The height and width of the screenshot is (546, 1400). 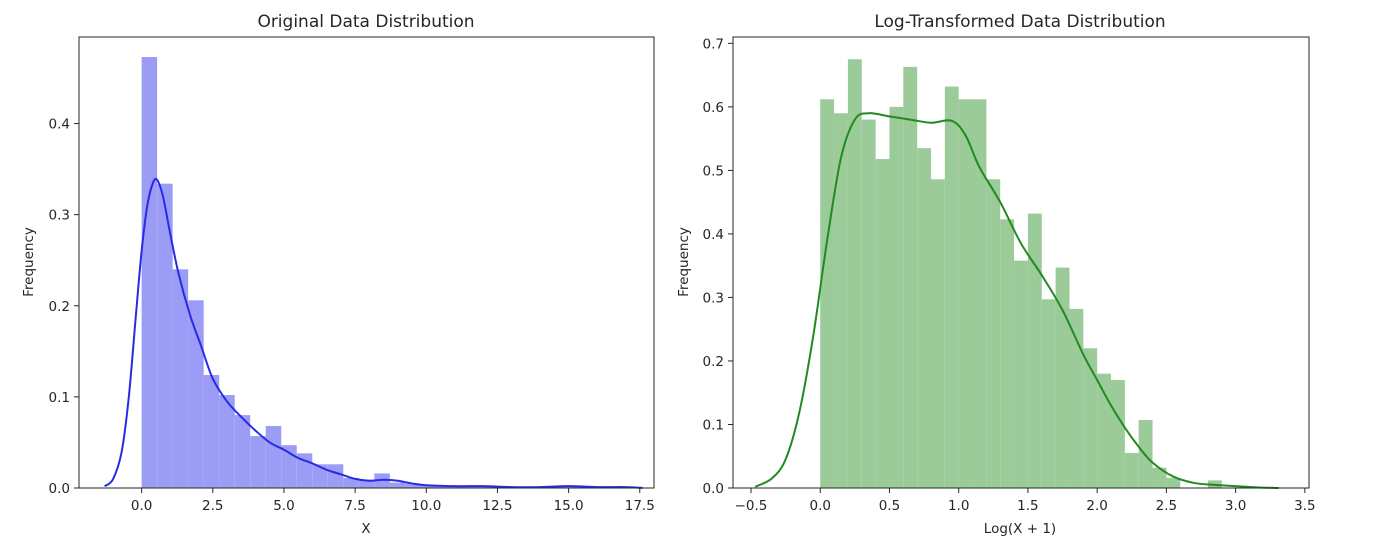 I want to click on x-tick-label: 3.5, so click(x=1304, y=506).